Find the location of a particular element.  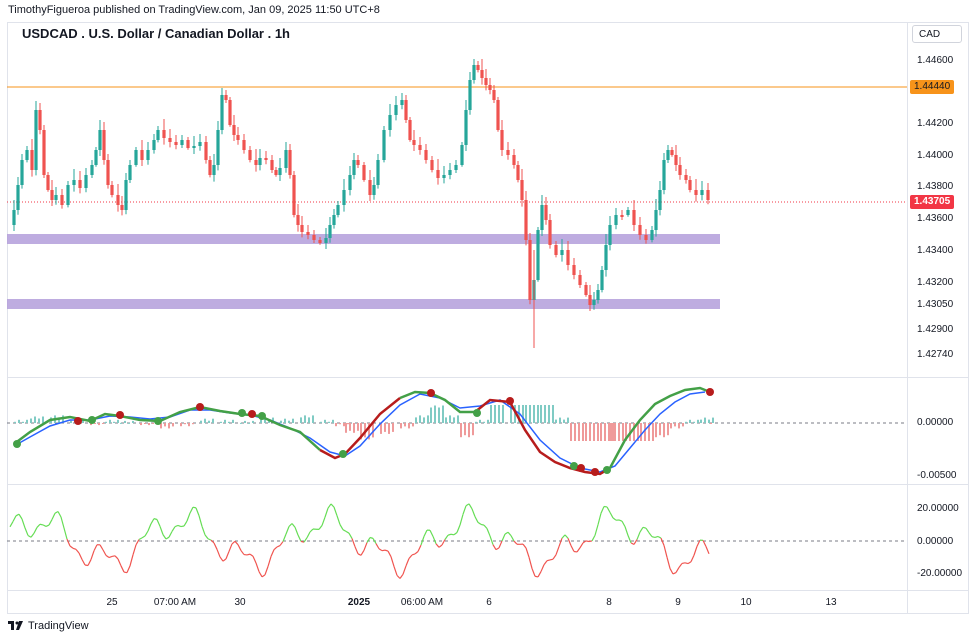

oscillator-line is located at coordinates (360, 428).